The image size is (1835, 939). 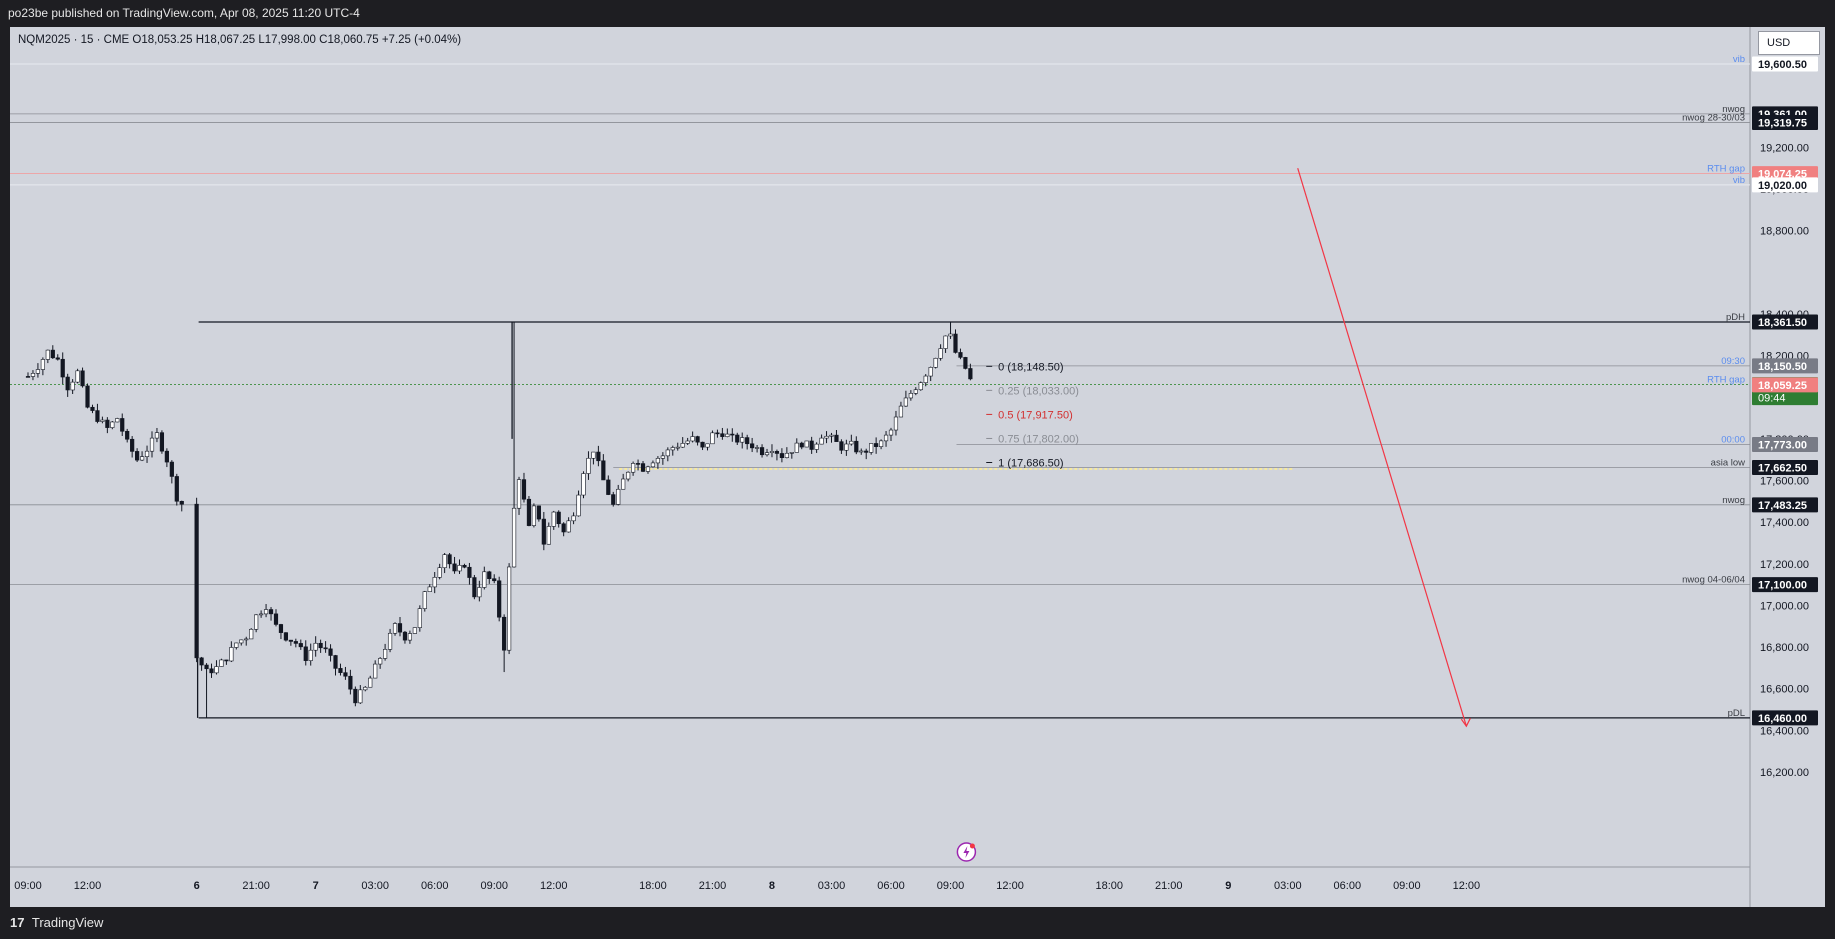 What do you see at coordinates (1035, 415) in the screenshot?
I see `fib-level-label: 0.5 (17,917.50)` at bounding box center [1035, 415].